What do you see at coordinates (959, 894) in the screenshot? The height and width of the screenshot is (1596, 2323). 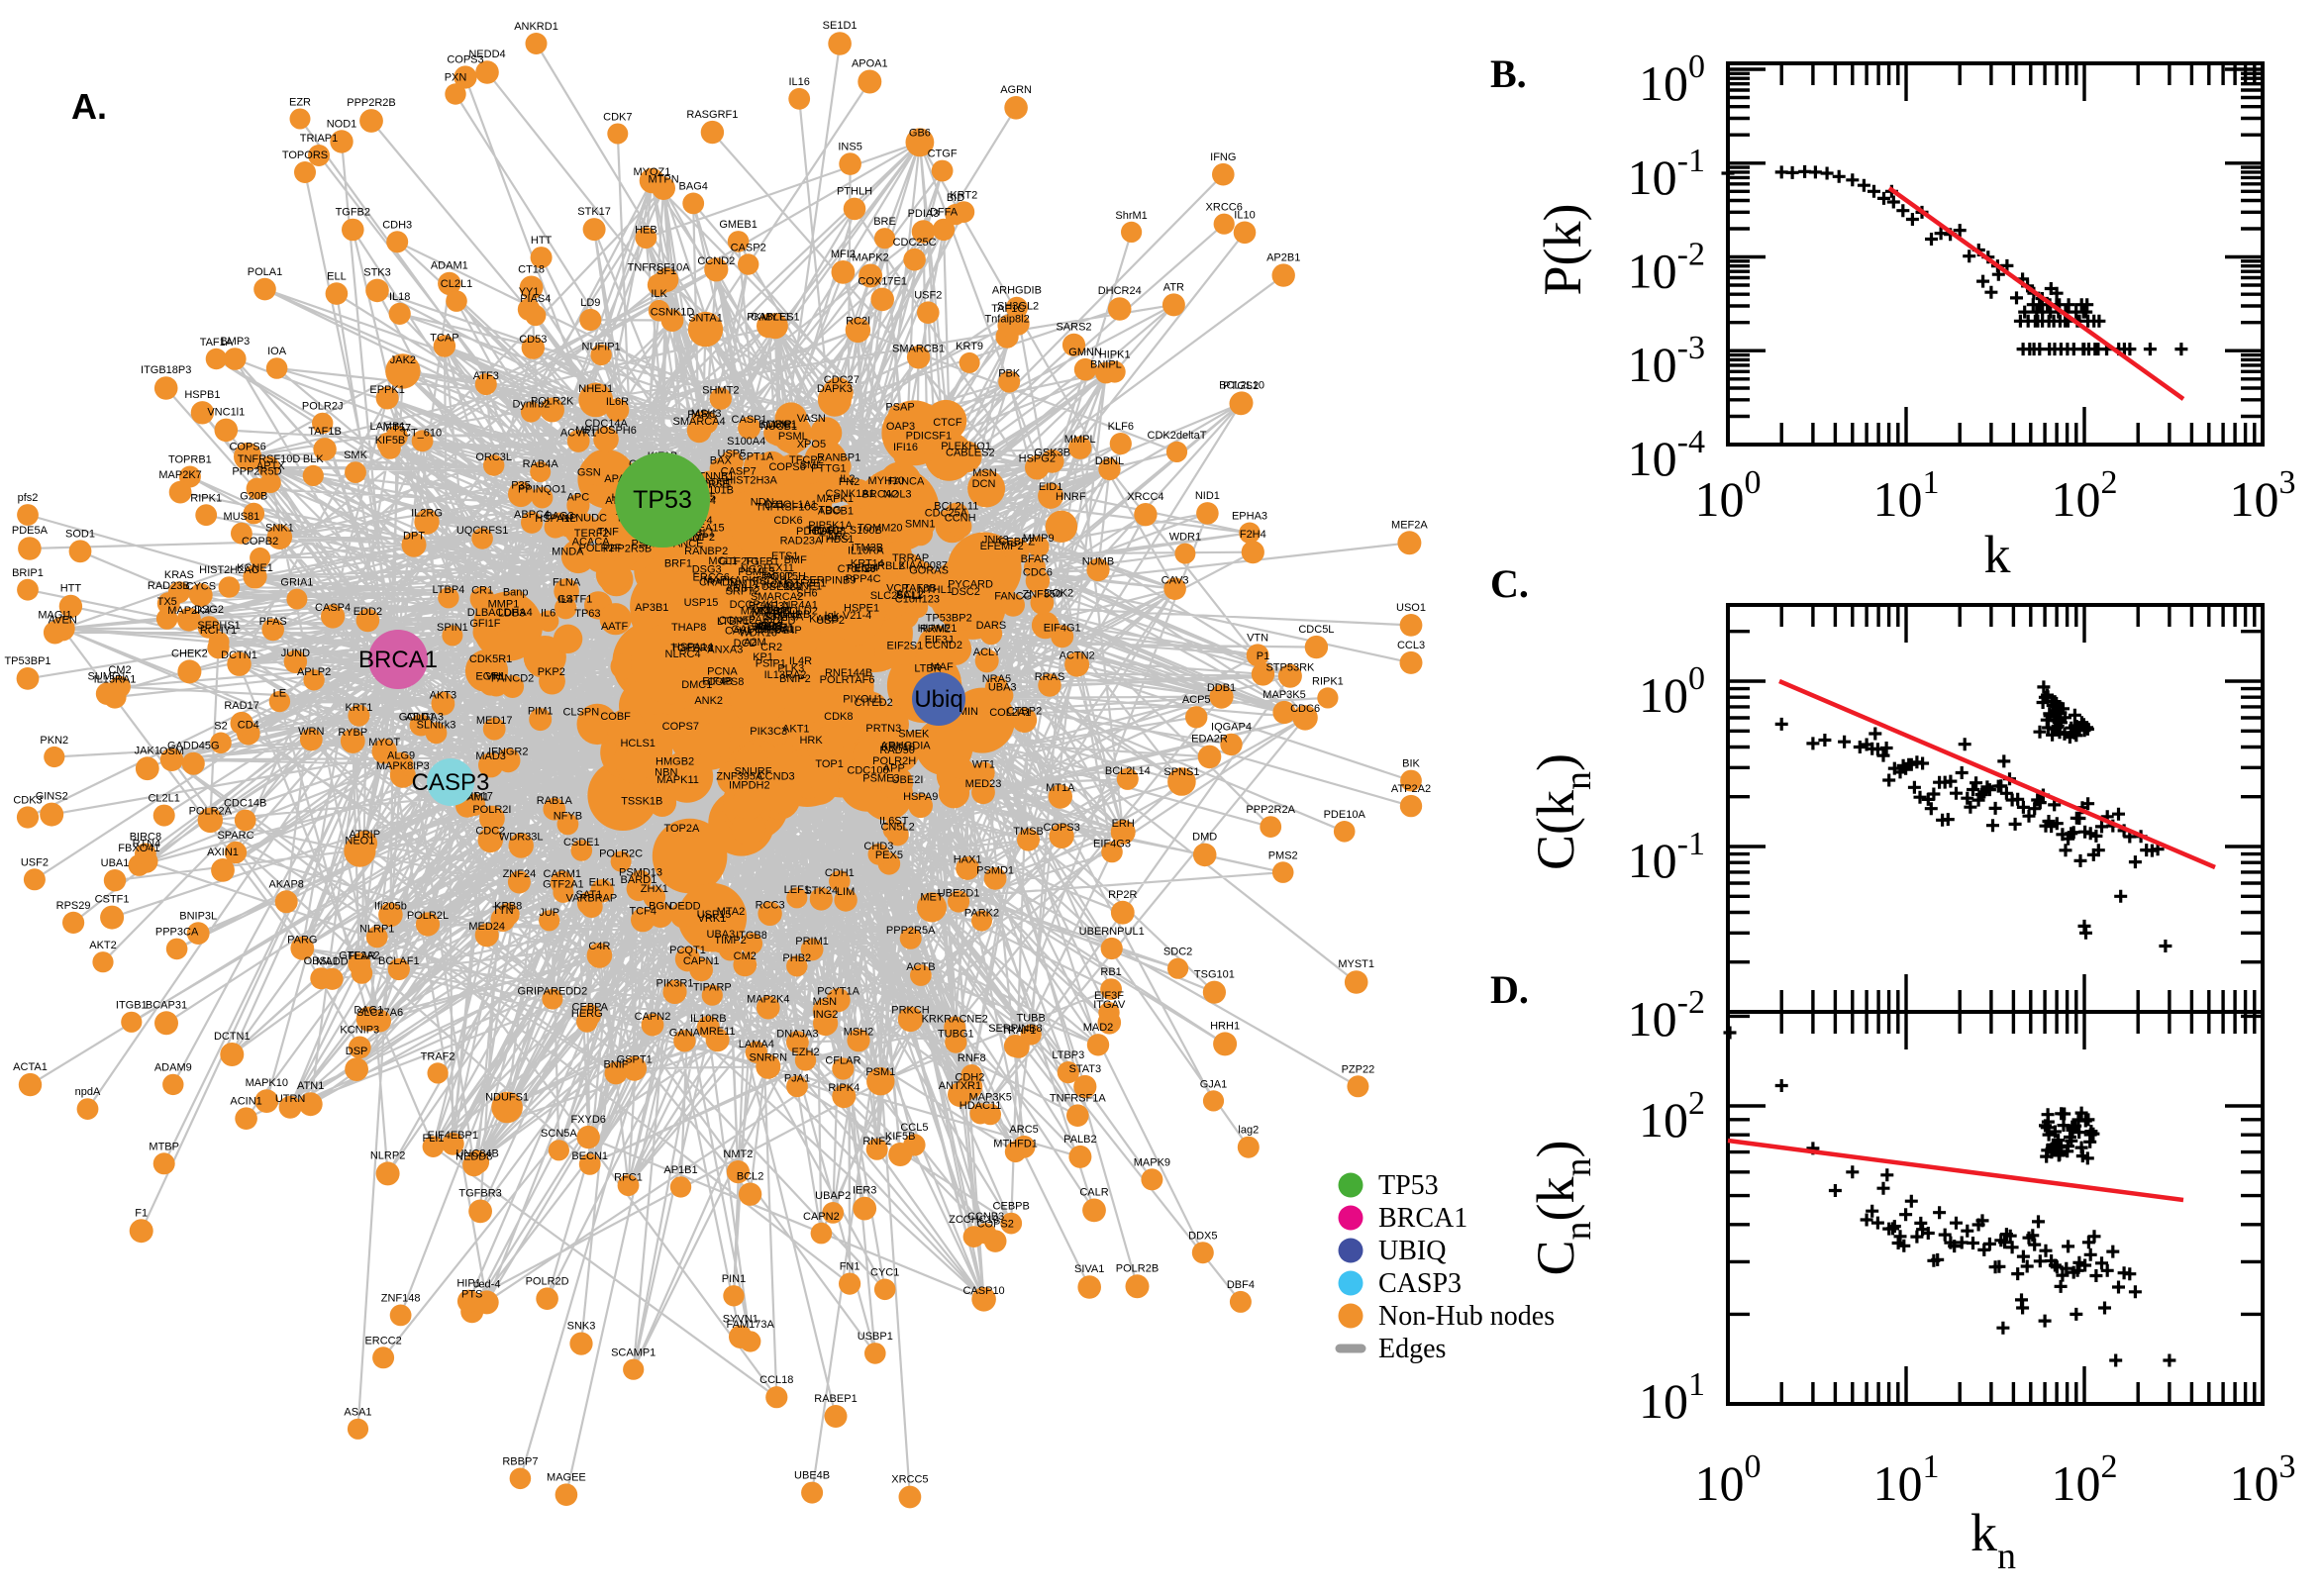 I see `svg-text: UBE2D1` at bounding box center [959, 894].